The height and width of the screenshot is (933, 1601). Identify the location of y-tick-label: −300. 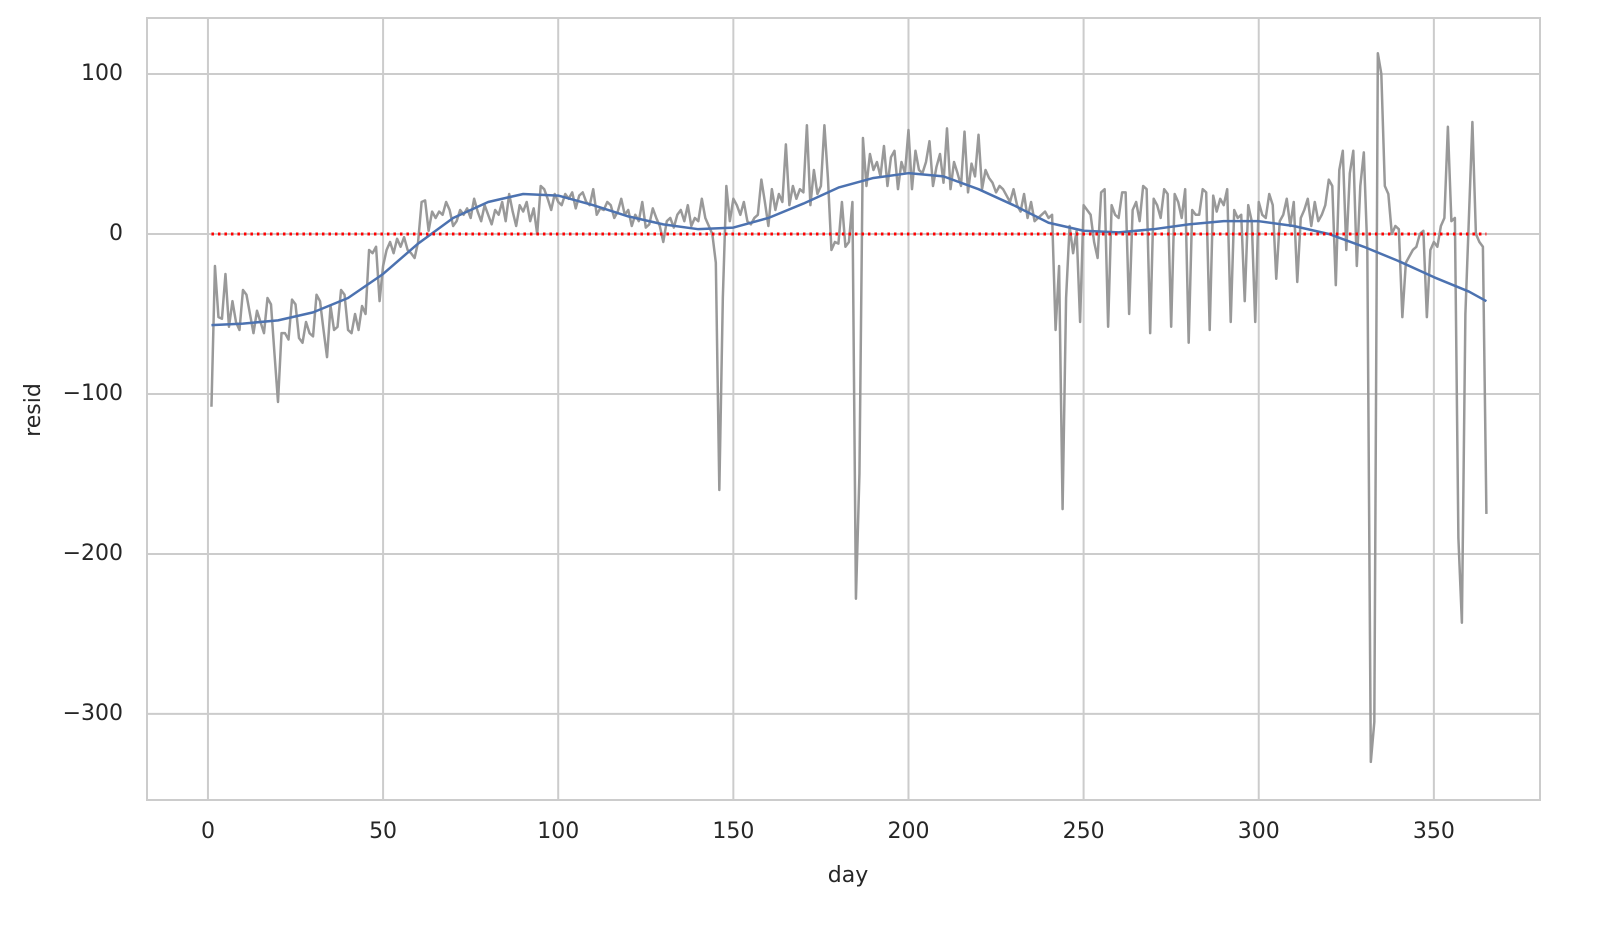
(93, 713).